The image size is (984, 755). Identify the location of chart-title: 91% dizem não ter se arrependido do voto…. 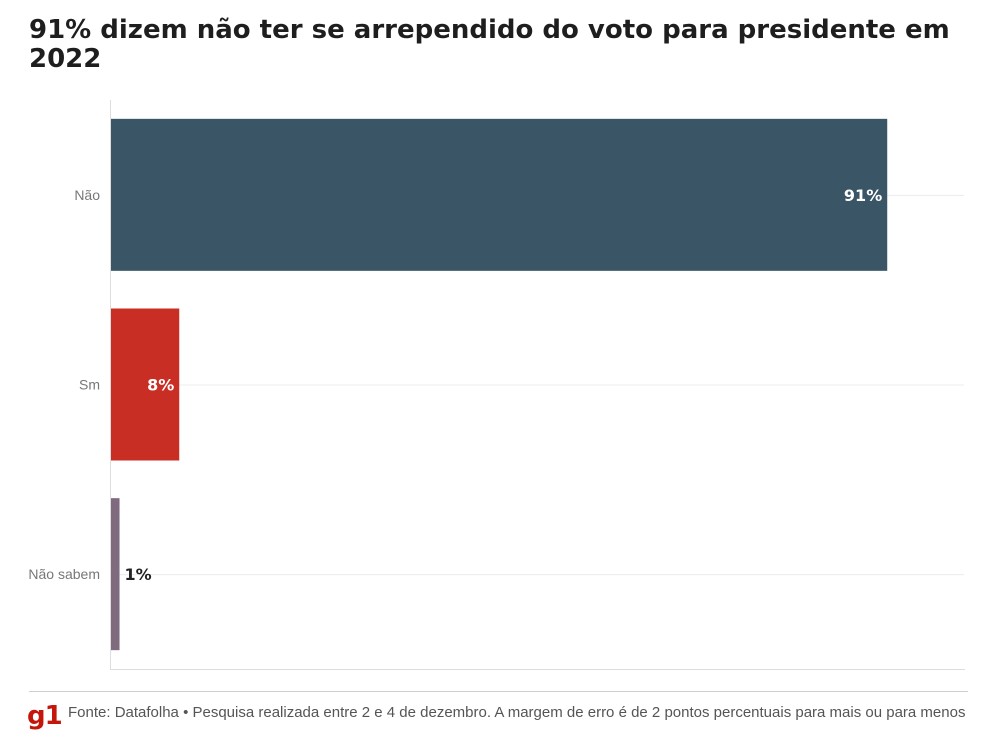
(489, 44).